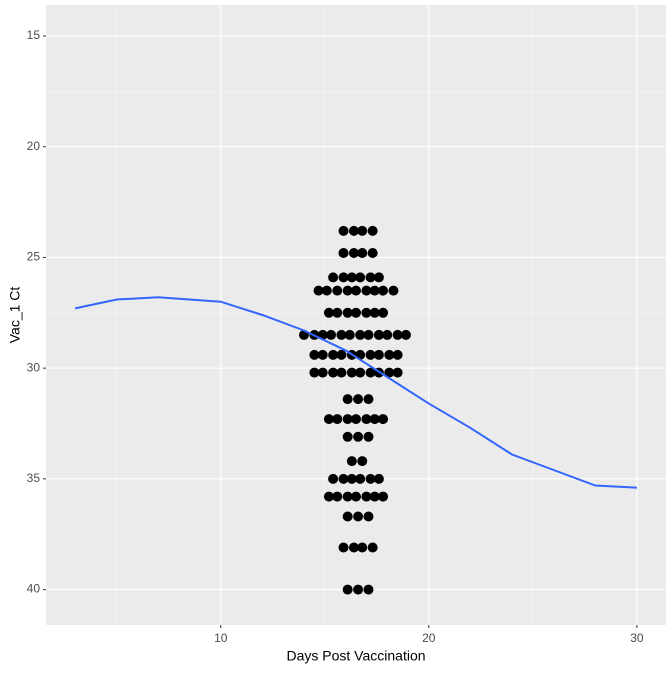 The width and height of the screenshot is (672, 676). I want to click on y-tick-label: 30, so click(34, 367).